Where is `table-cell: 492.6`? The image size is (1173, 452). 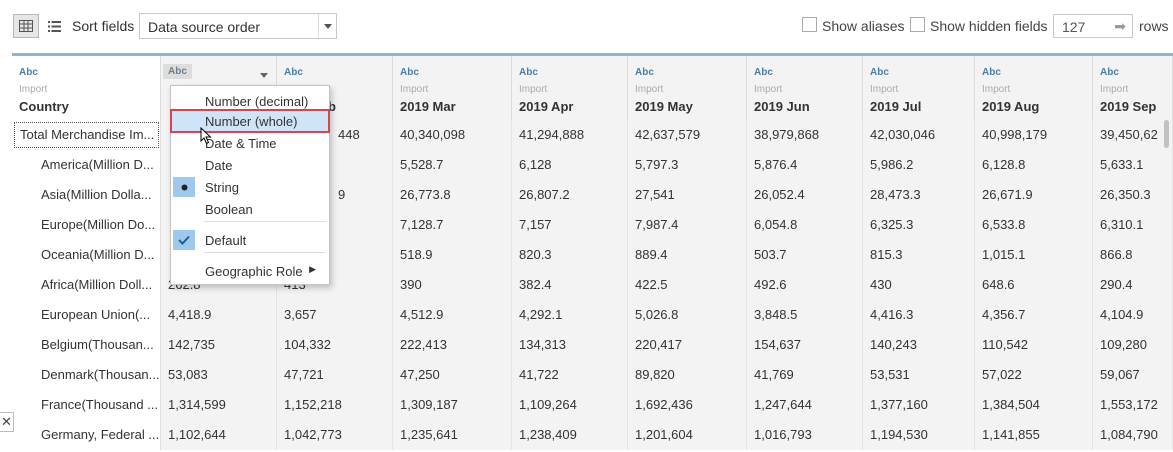 table-cell: 492.6 is located at coordinates (805, 285).